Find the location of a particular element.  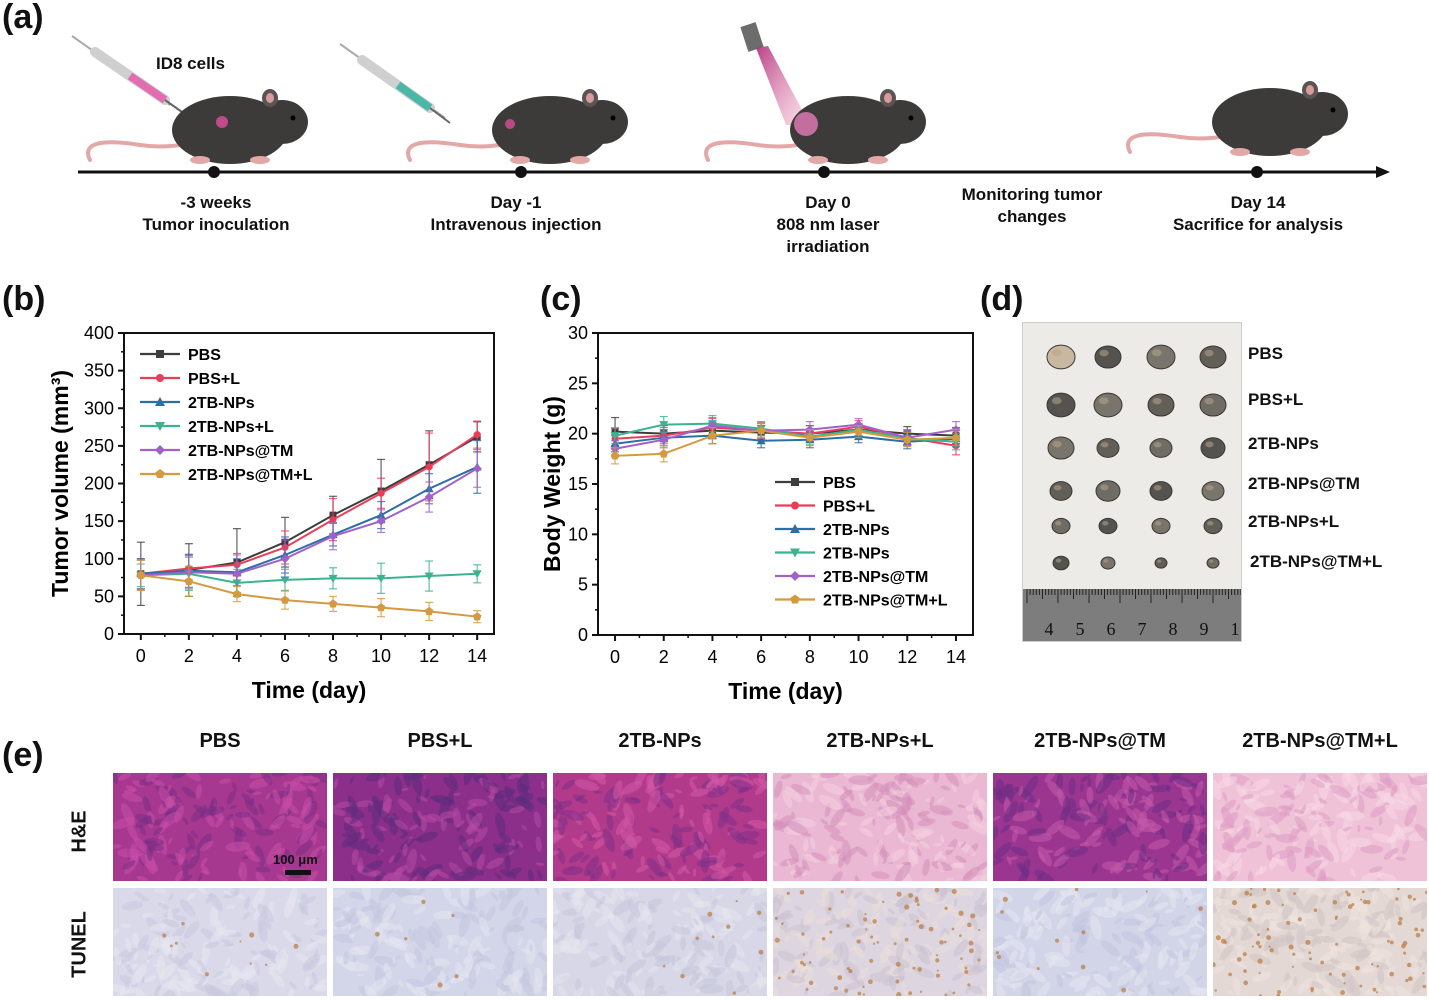

tumor-row-label: PBS is located at coordinates (1265, 353).